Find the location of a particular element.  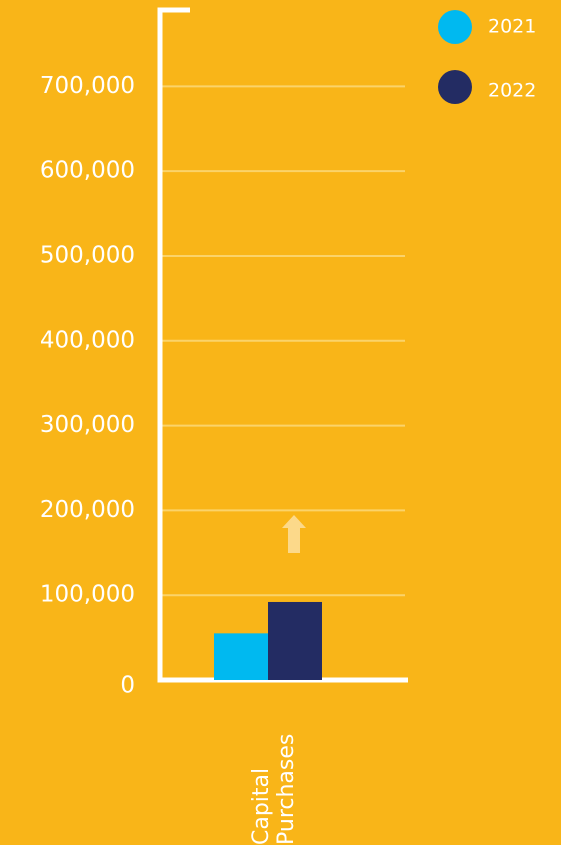

y-tick-label: 200,000 is located at coordinates (87, 510).